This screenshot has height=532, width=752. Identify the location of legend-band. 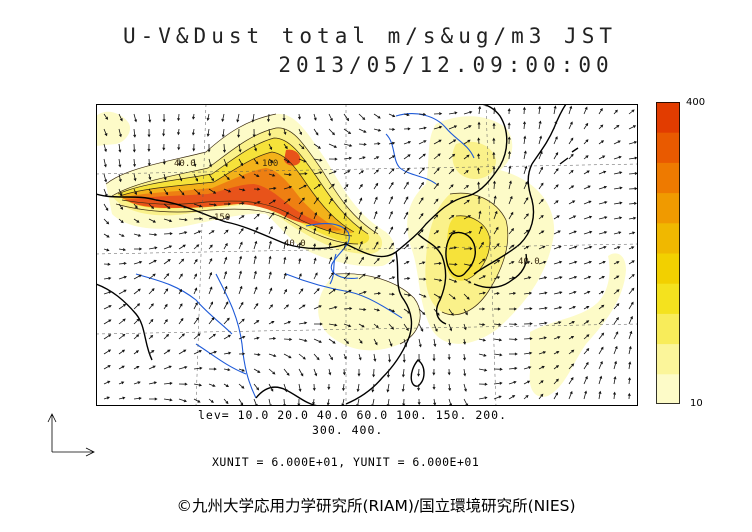
(668, 117).